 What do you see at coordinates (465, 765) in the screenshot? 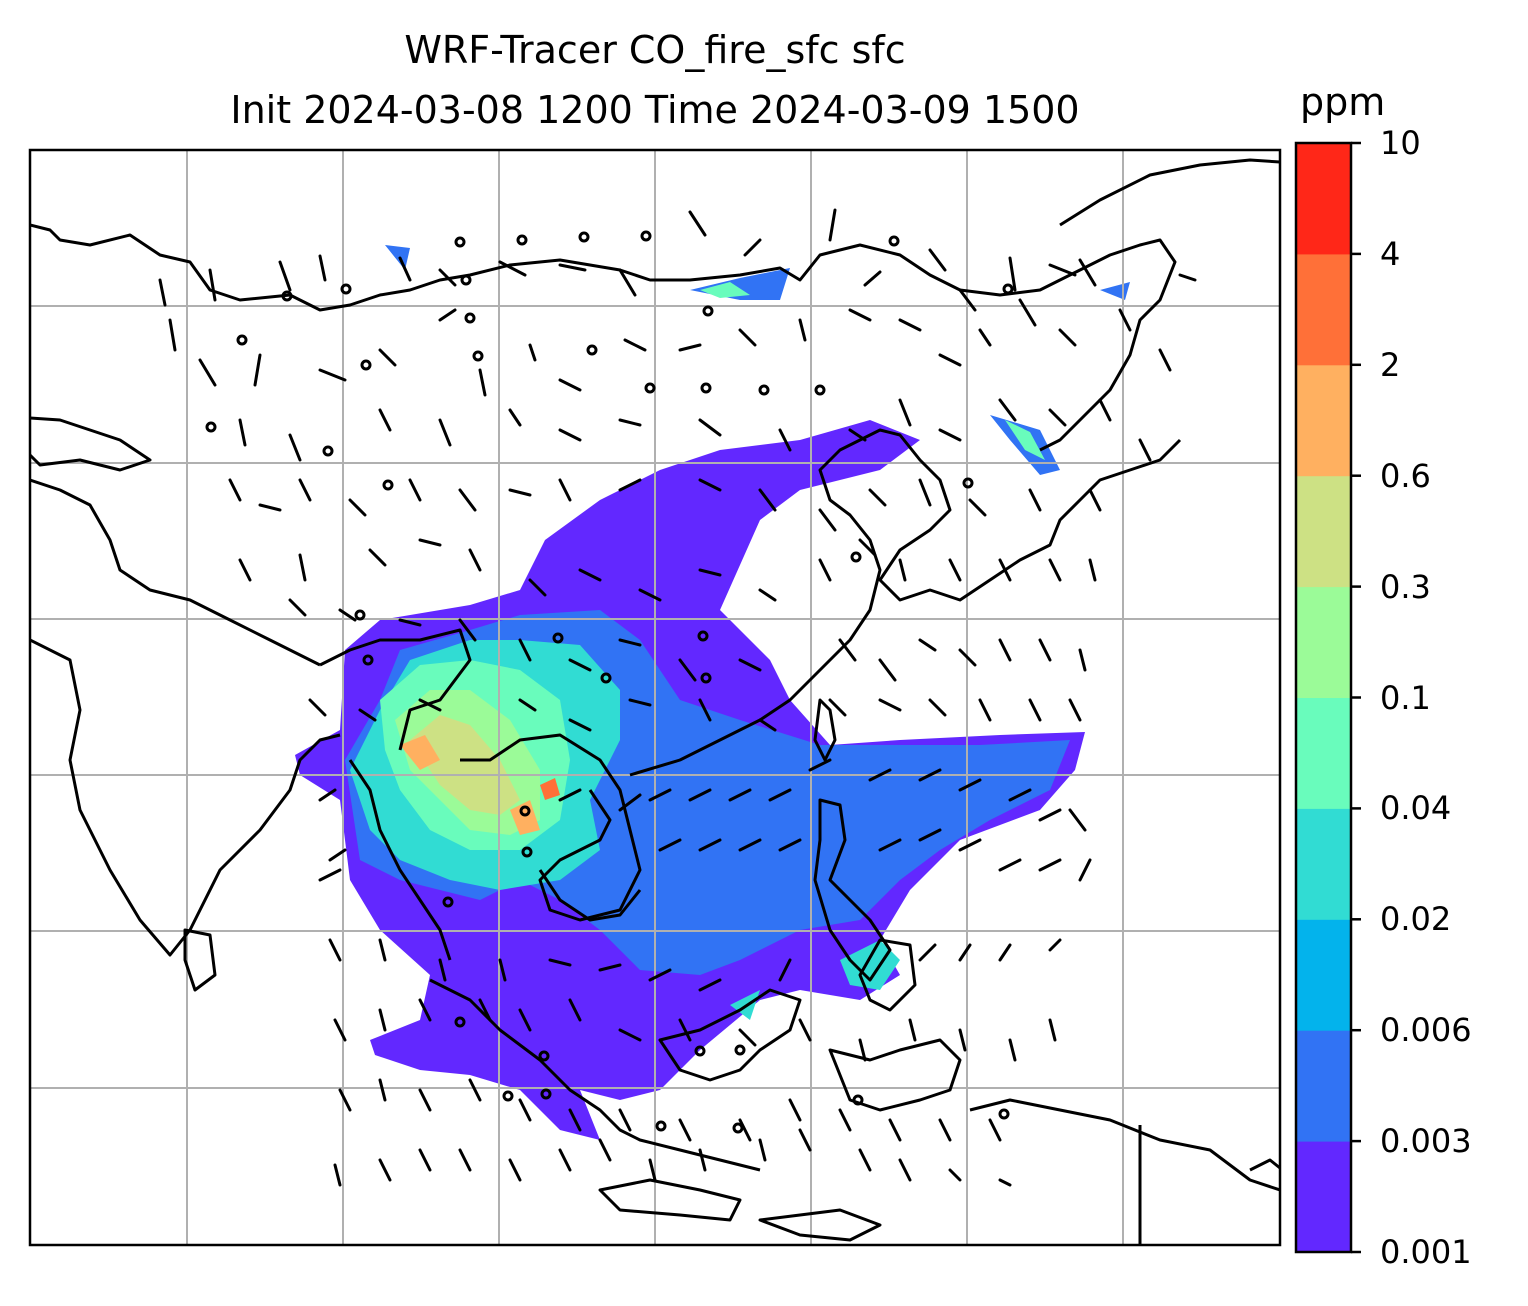
I see `plume-level-0.6` at bounding box center [465, 765].